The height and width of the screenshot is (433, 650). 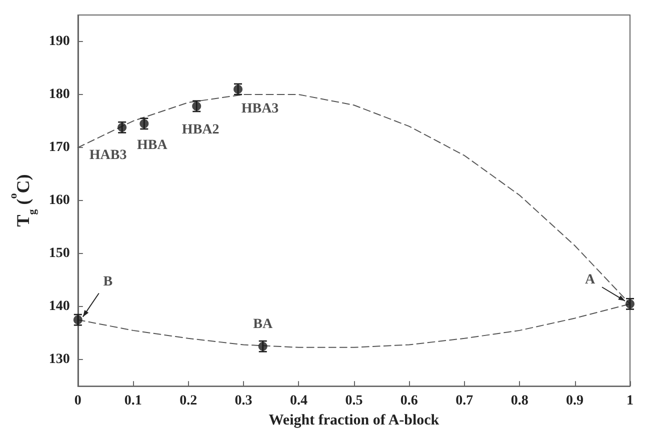 I want to click on y-axis-title: Tg (oC), so click(x=23, y=200).